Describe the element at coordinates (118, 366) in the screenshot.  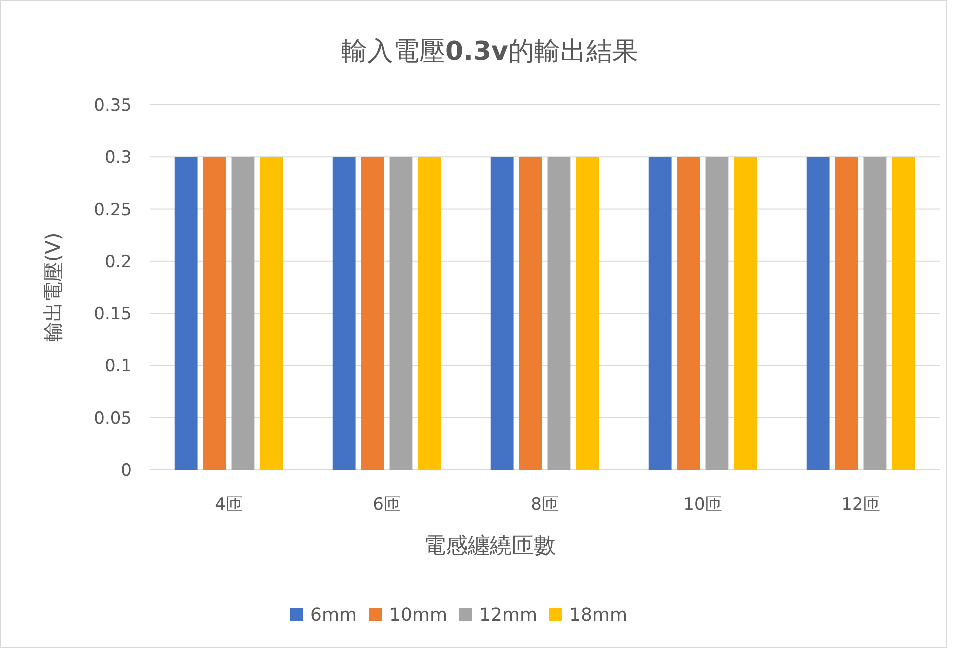
I see `y-tick-label: 0.1` at that location.